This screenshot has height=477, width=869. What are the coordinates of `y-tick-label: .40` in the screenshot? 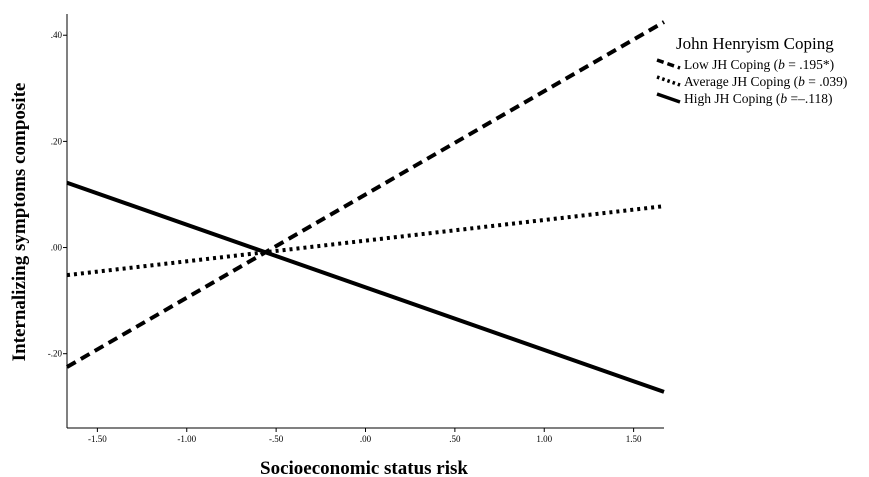 It's located at (57, 35).